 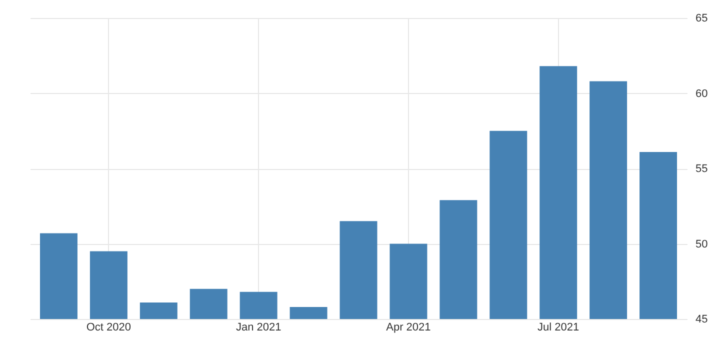 I want to click on y-tick-label: 65, so click(x=702, y=18).